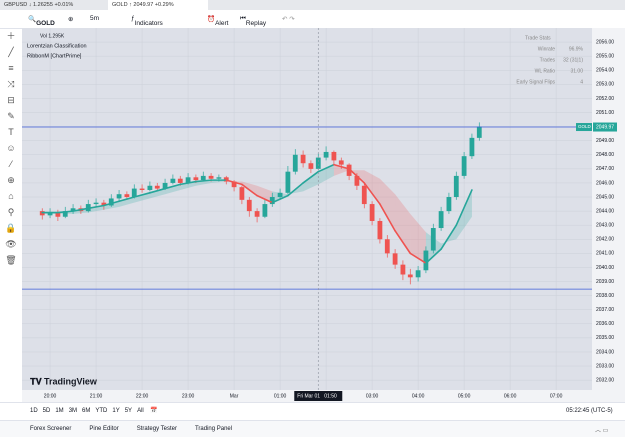 Image resolution: width=625 pixels, height=443 pixels. Describe the element at coordinates (605, 183) in the screenshot. I see `y-tick-label: 2046.00` at that location.